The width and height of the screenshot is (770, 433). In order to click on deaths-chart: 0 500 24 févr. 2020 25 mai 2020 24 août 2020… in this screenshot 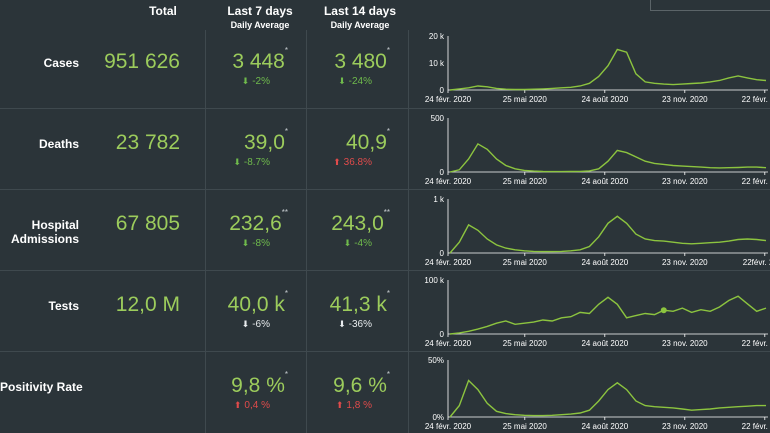, I will do `click(594, 150)`.